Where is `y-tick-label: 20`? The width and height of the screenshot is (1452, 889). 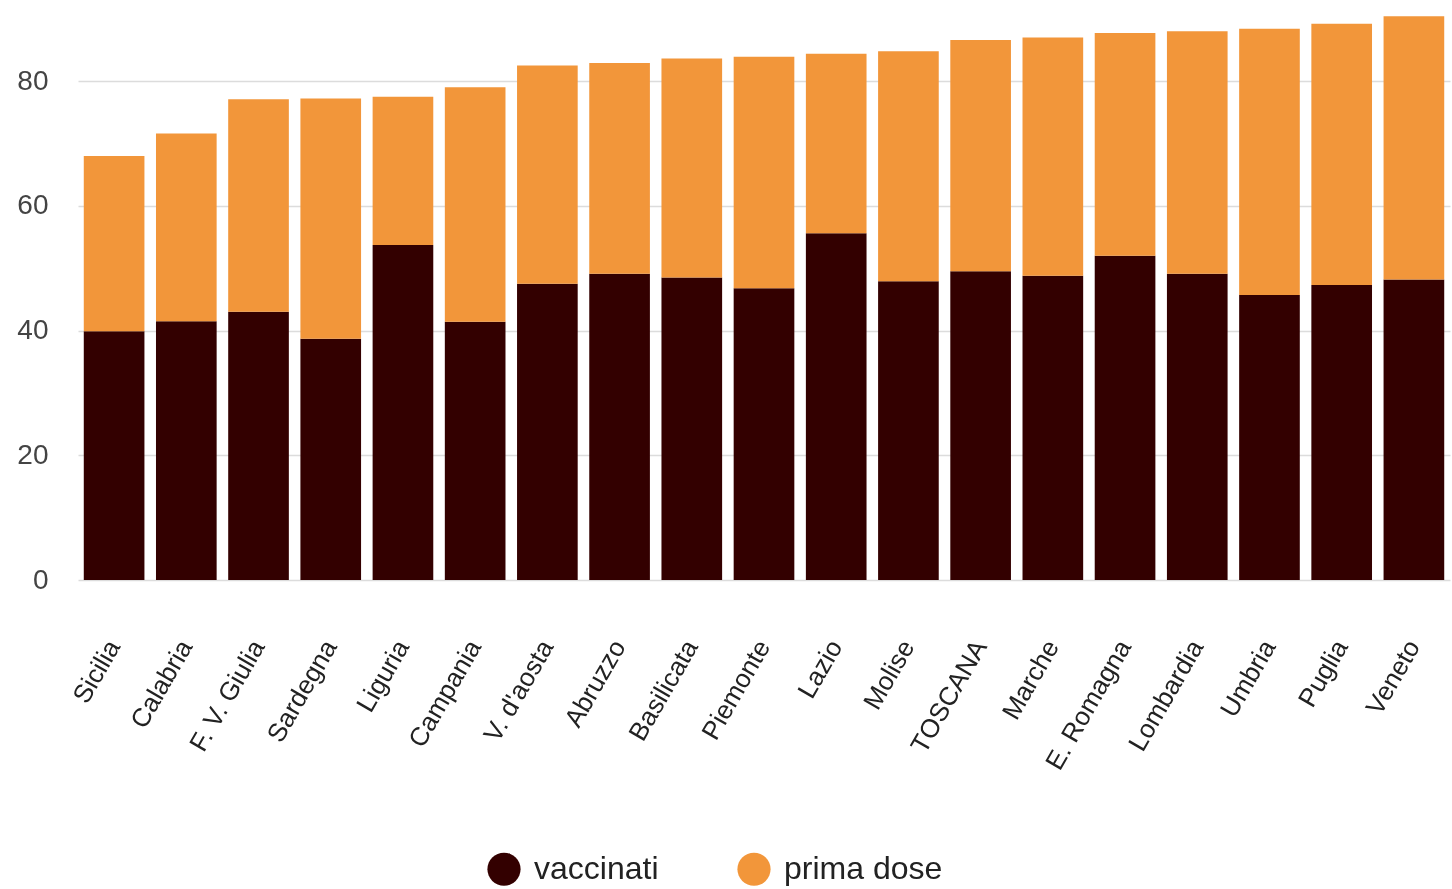 y-tick-label: 20 is located at coordinates (33, 454).